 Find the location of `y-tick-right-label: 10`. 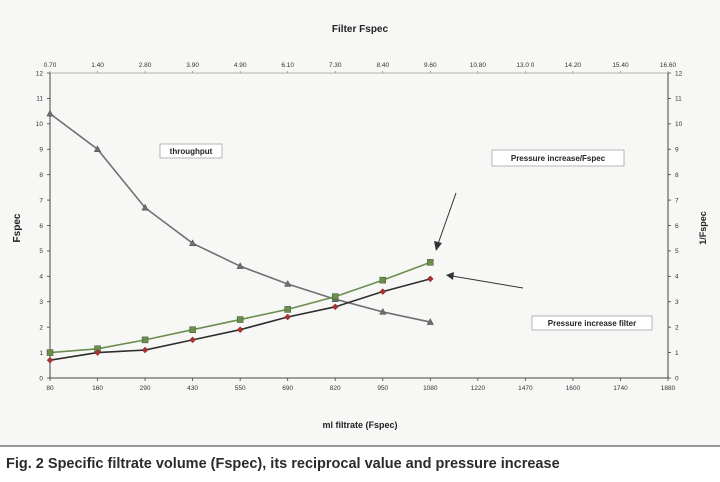

y-tick-right-label: 10 is located at coordinates (679, 124).